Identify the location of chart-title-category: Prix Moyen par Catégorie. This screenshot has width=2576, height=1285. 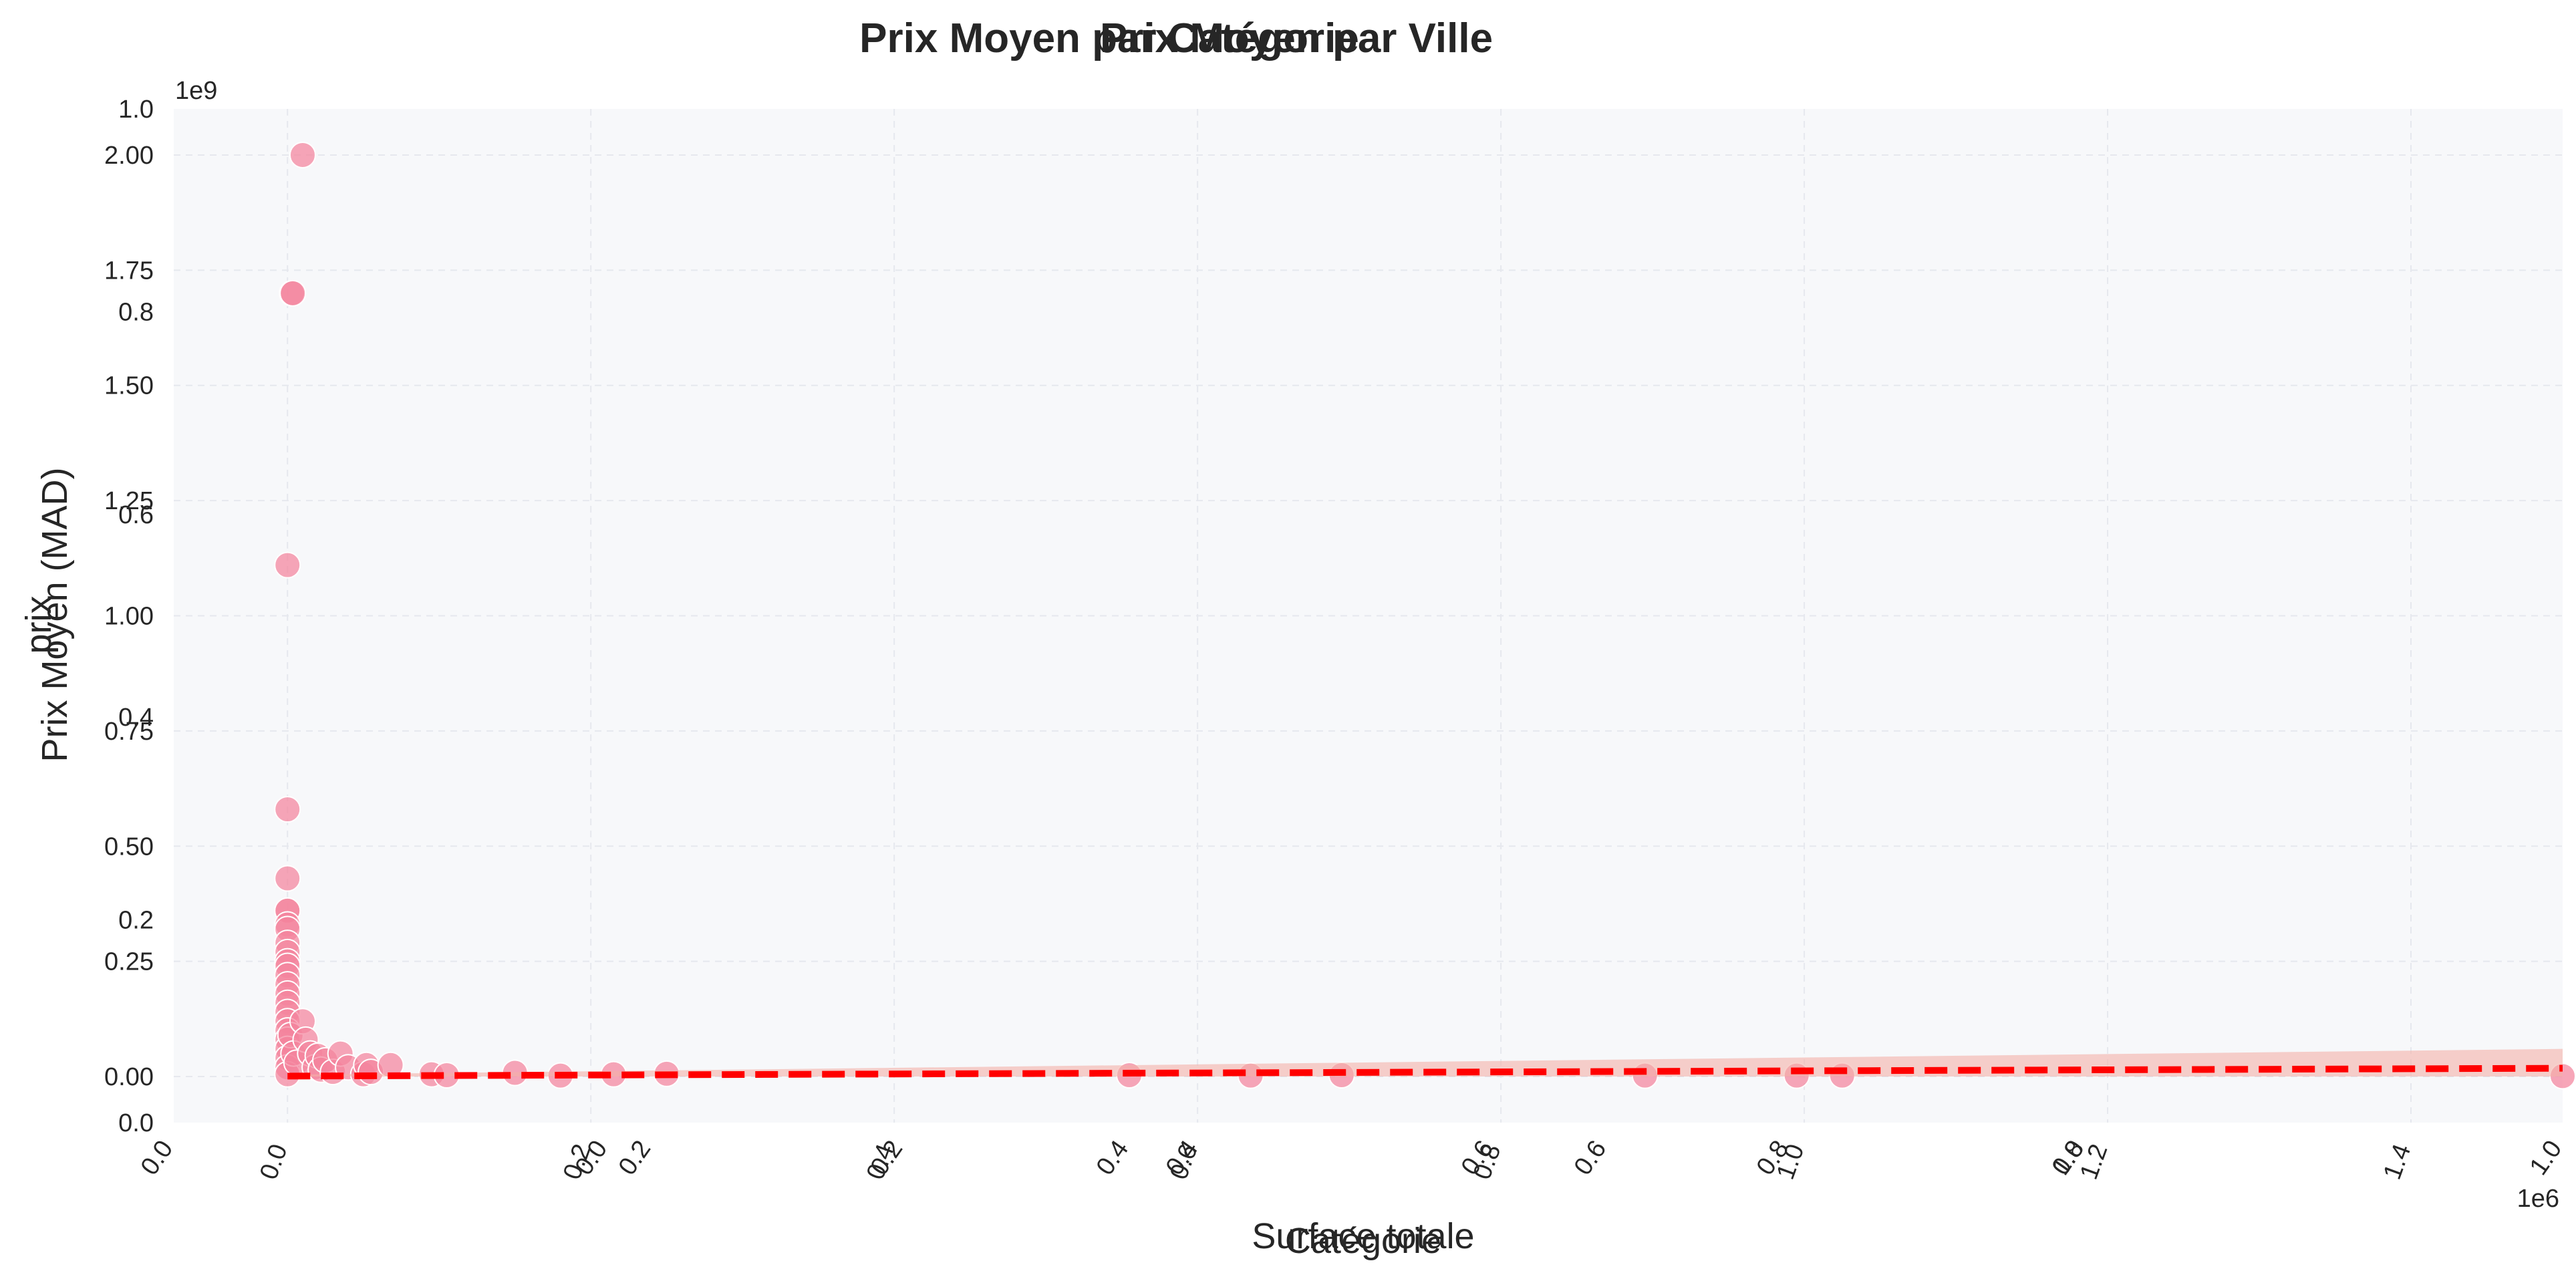
(1109, 38).